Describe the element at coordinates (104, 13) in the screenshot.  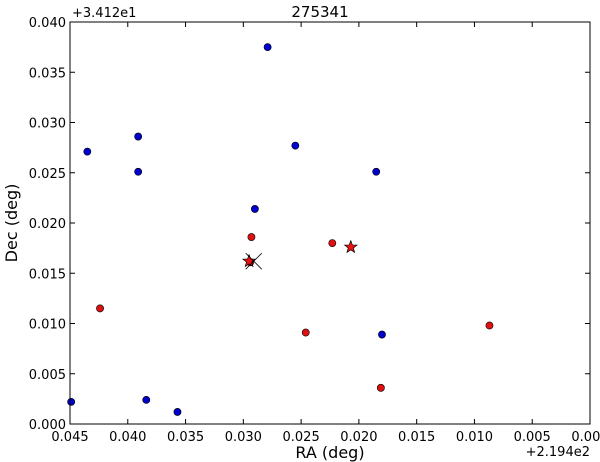
I see `y-offset-label: +3.412e1` at that location.